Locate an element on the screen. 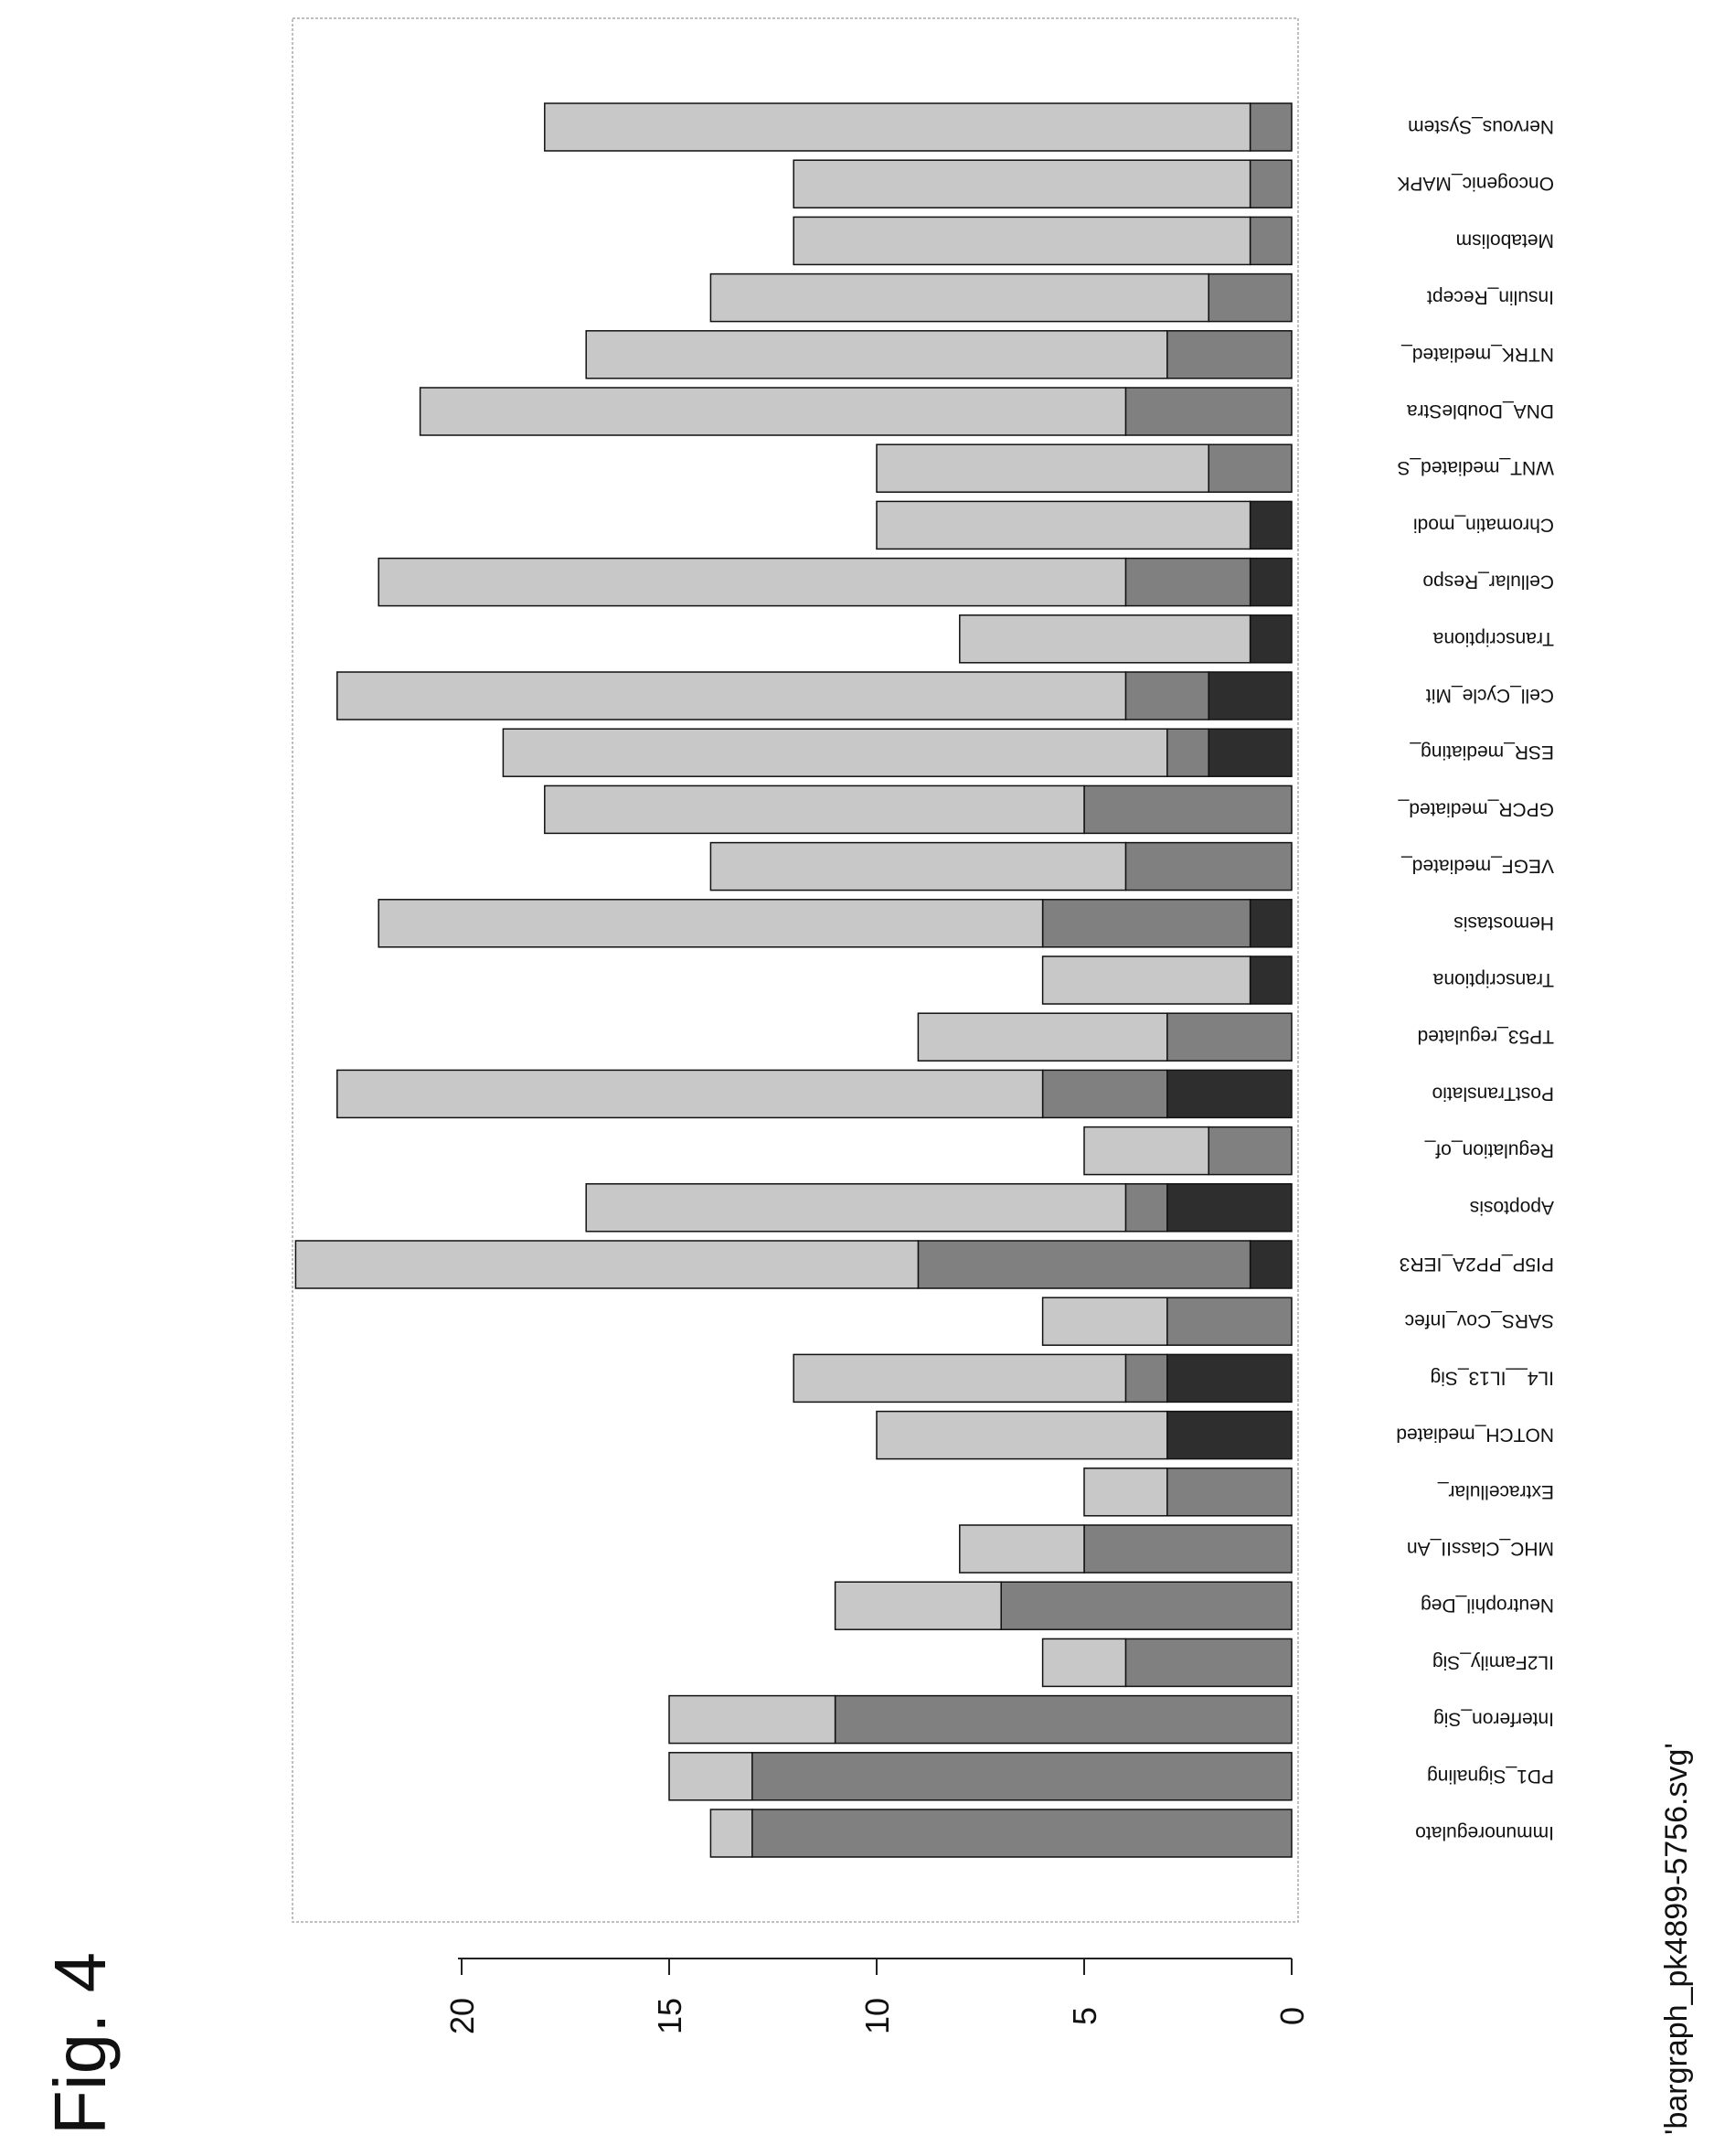 This screenshot has width=1714, height=2156. category-label: Chromatin_modi is located at coordinates (1483, 524).